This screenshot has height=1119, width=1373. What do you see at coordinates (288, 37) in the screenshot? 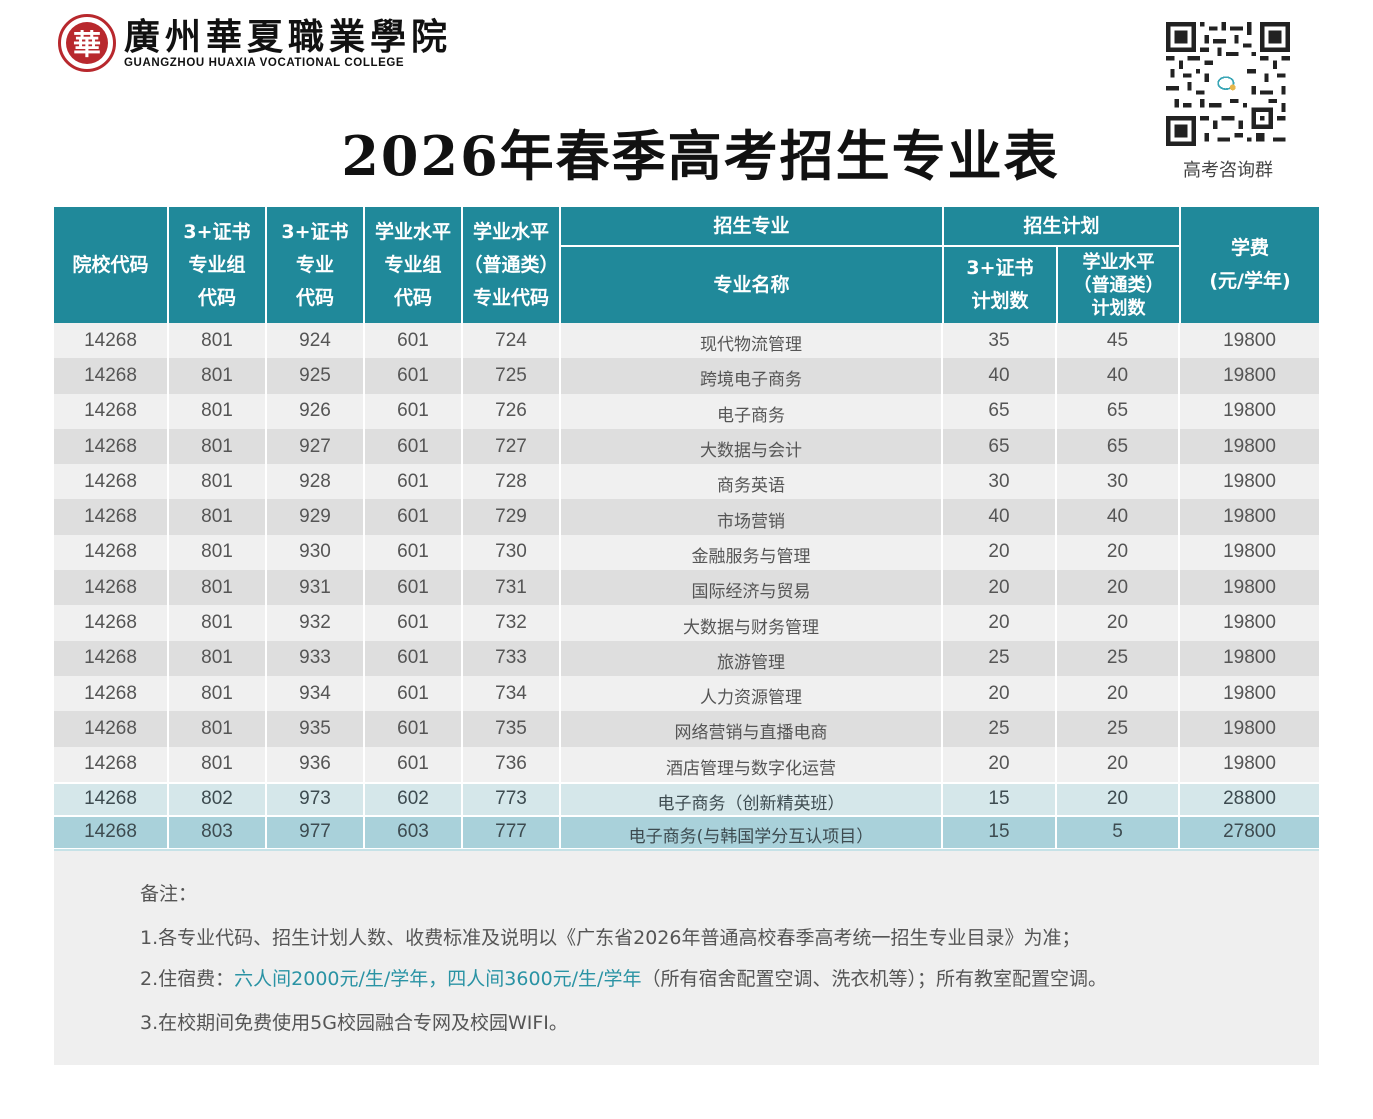
I see `college-name-cn: 廣州華夏職業學院` at bounding box center [288, 37].